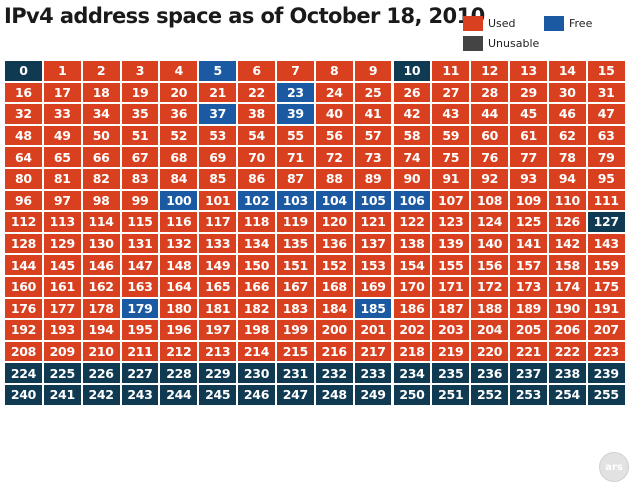 The width and height of the screenshot is (640, 482). Describe the element at coordinates (179, 330) in the screenshot. I see `block-196-used: 196` at that location.